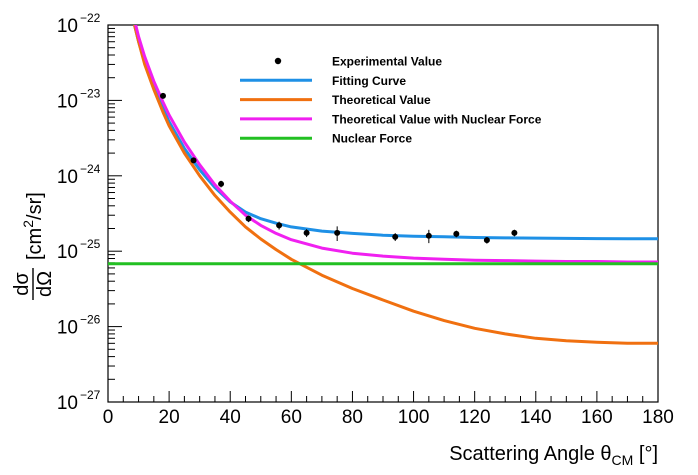 This screenshot has width=698, height=475. What do you see at coordinates (658, 417) in the screenshot?
I see `x-tick-label: 180` at bounding box center [658, 417].